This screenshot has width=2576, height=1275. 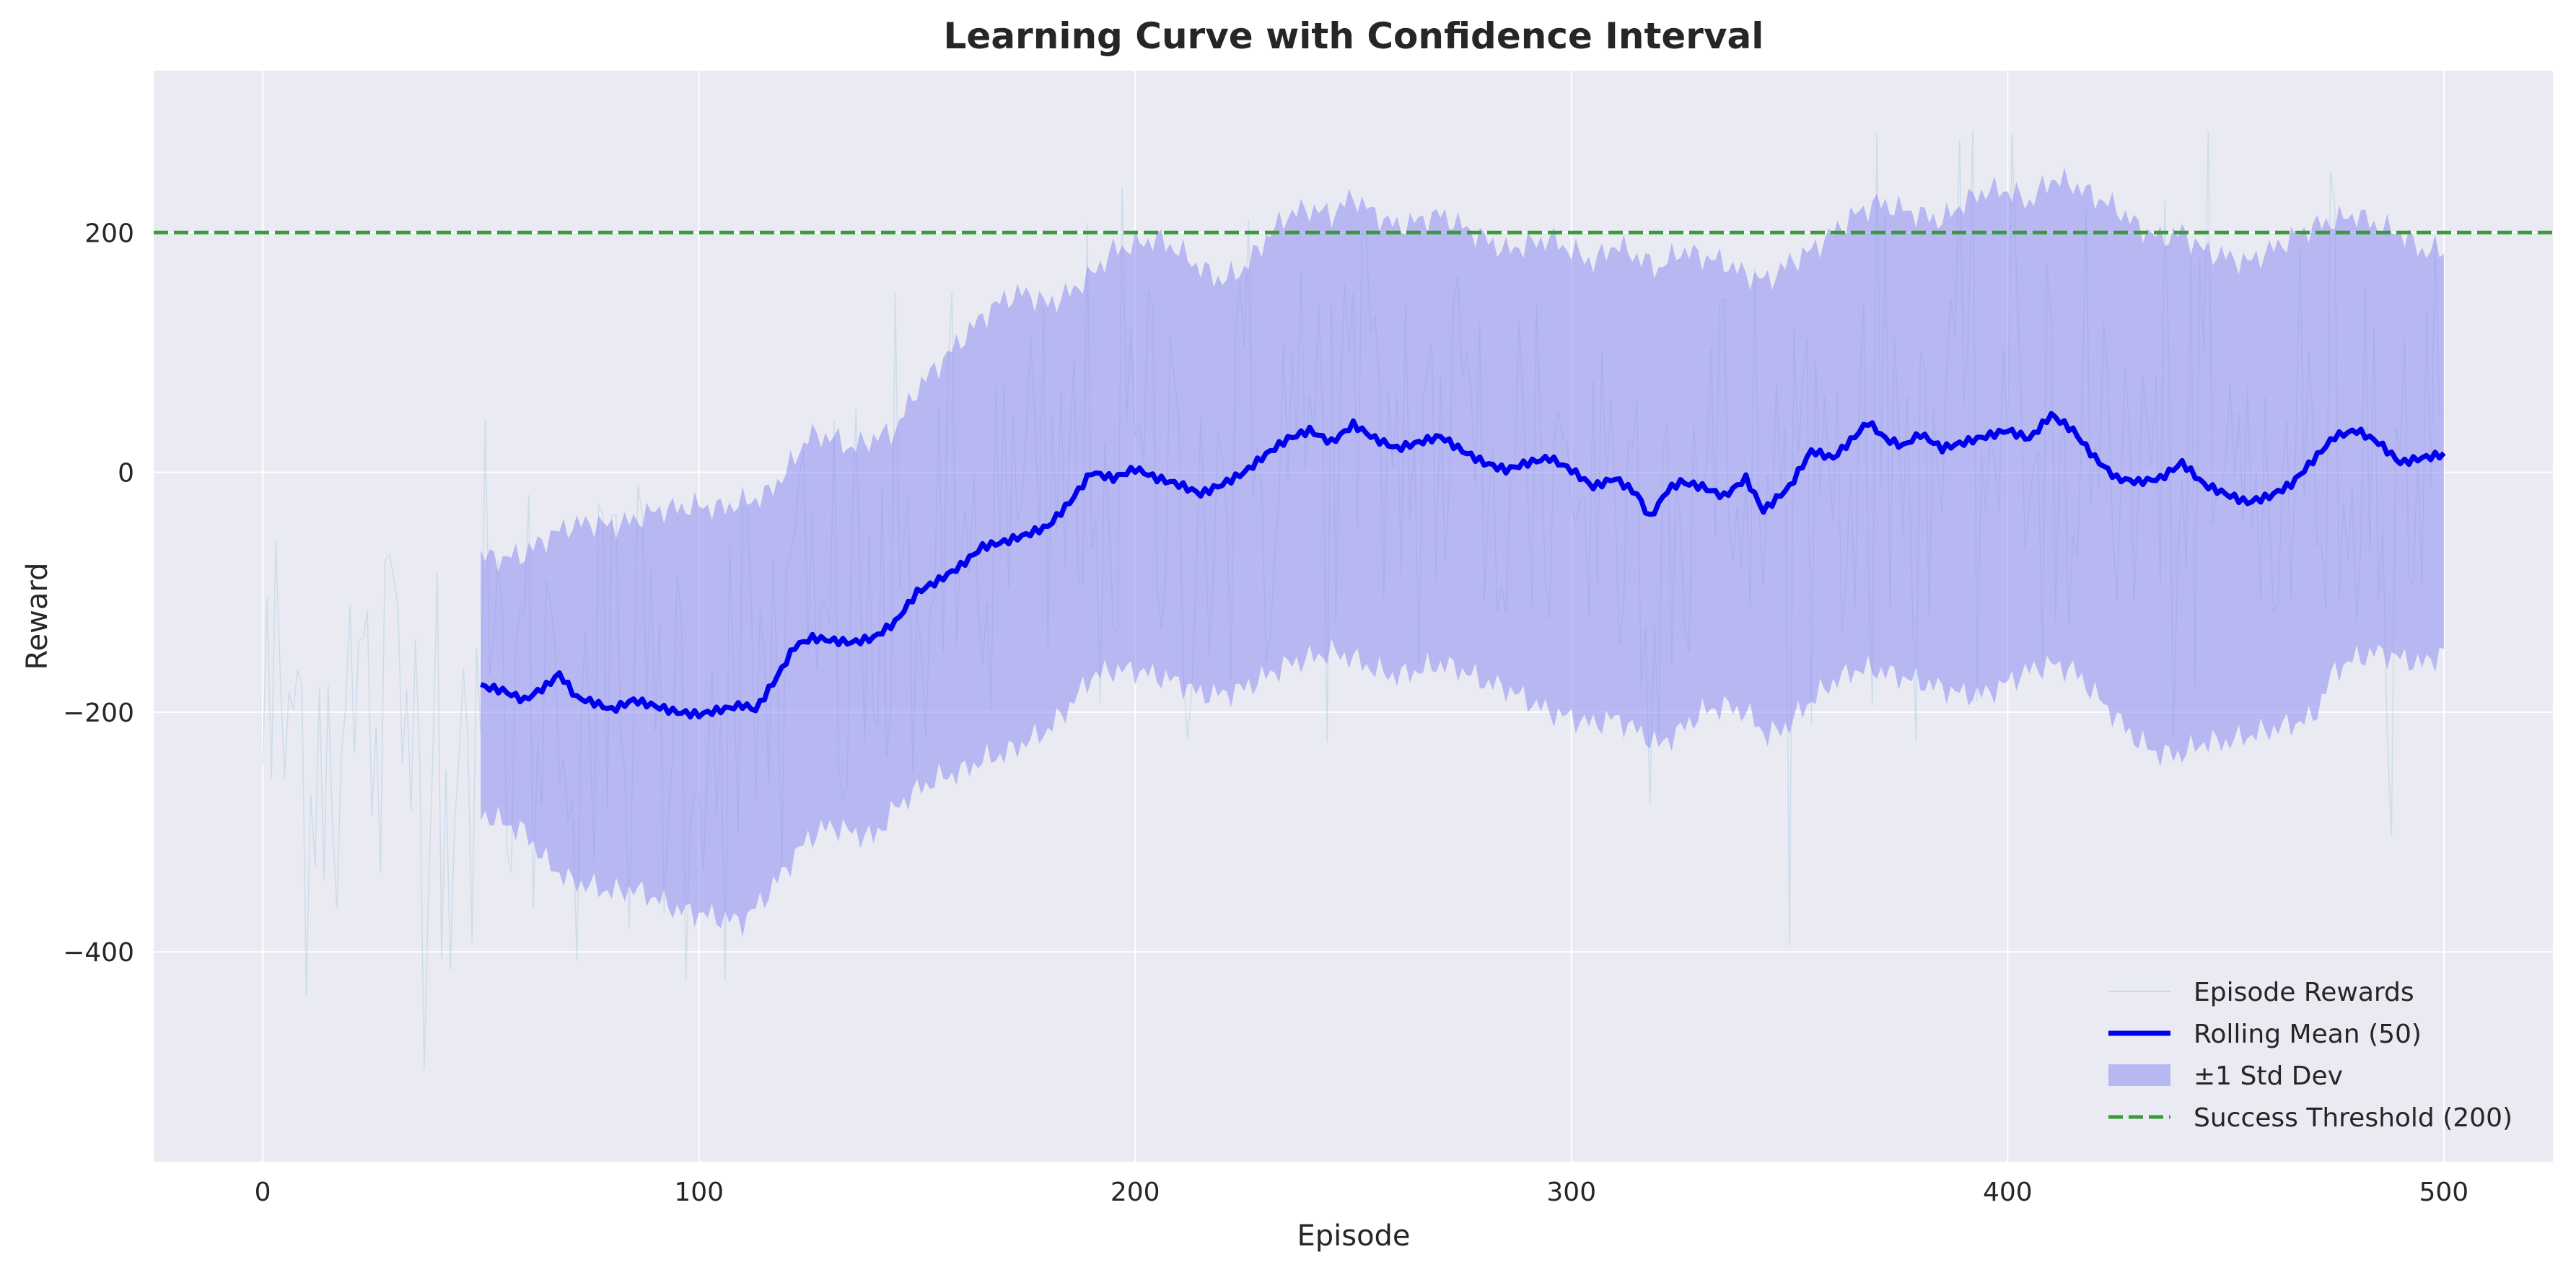 What do you see at coordinates (99, 953) in the screenshot?
I see `y-tick-label: −400` at bounding box center [99, 953].